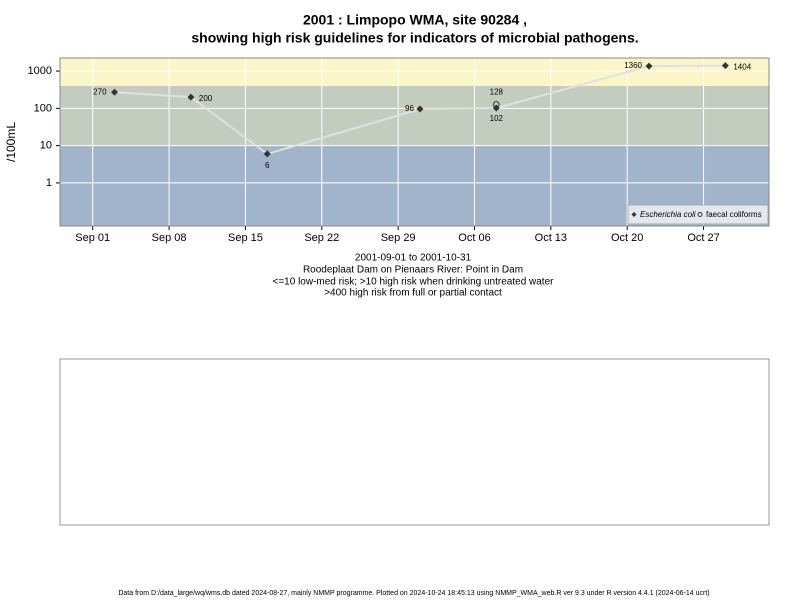  Describe the element at coordinates (497, 91) in the screenshot. I see `data-label: 128` at that location.